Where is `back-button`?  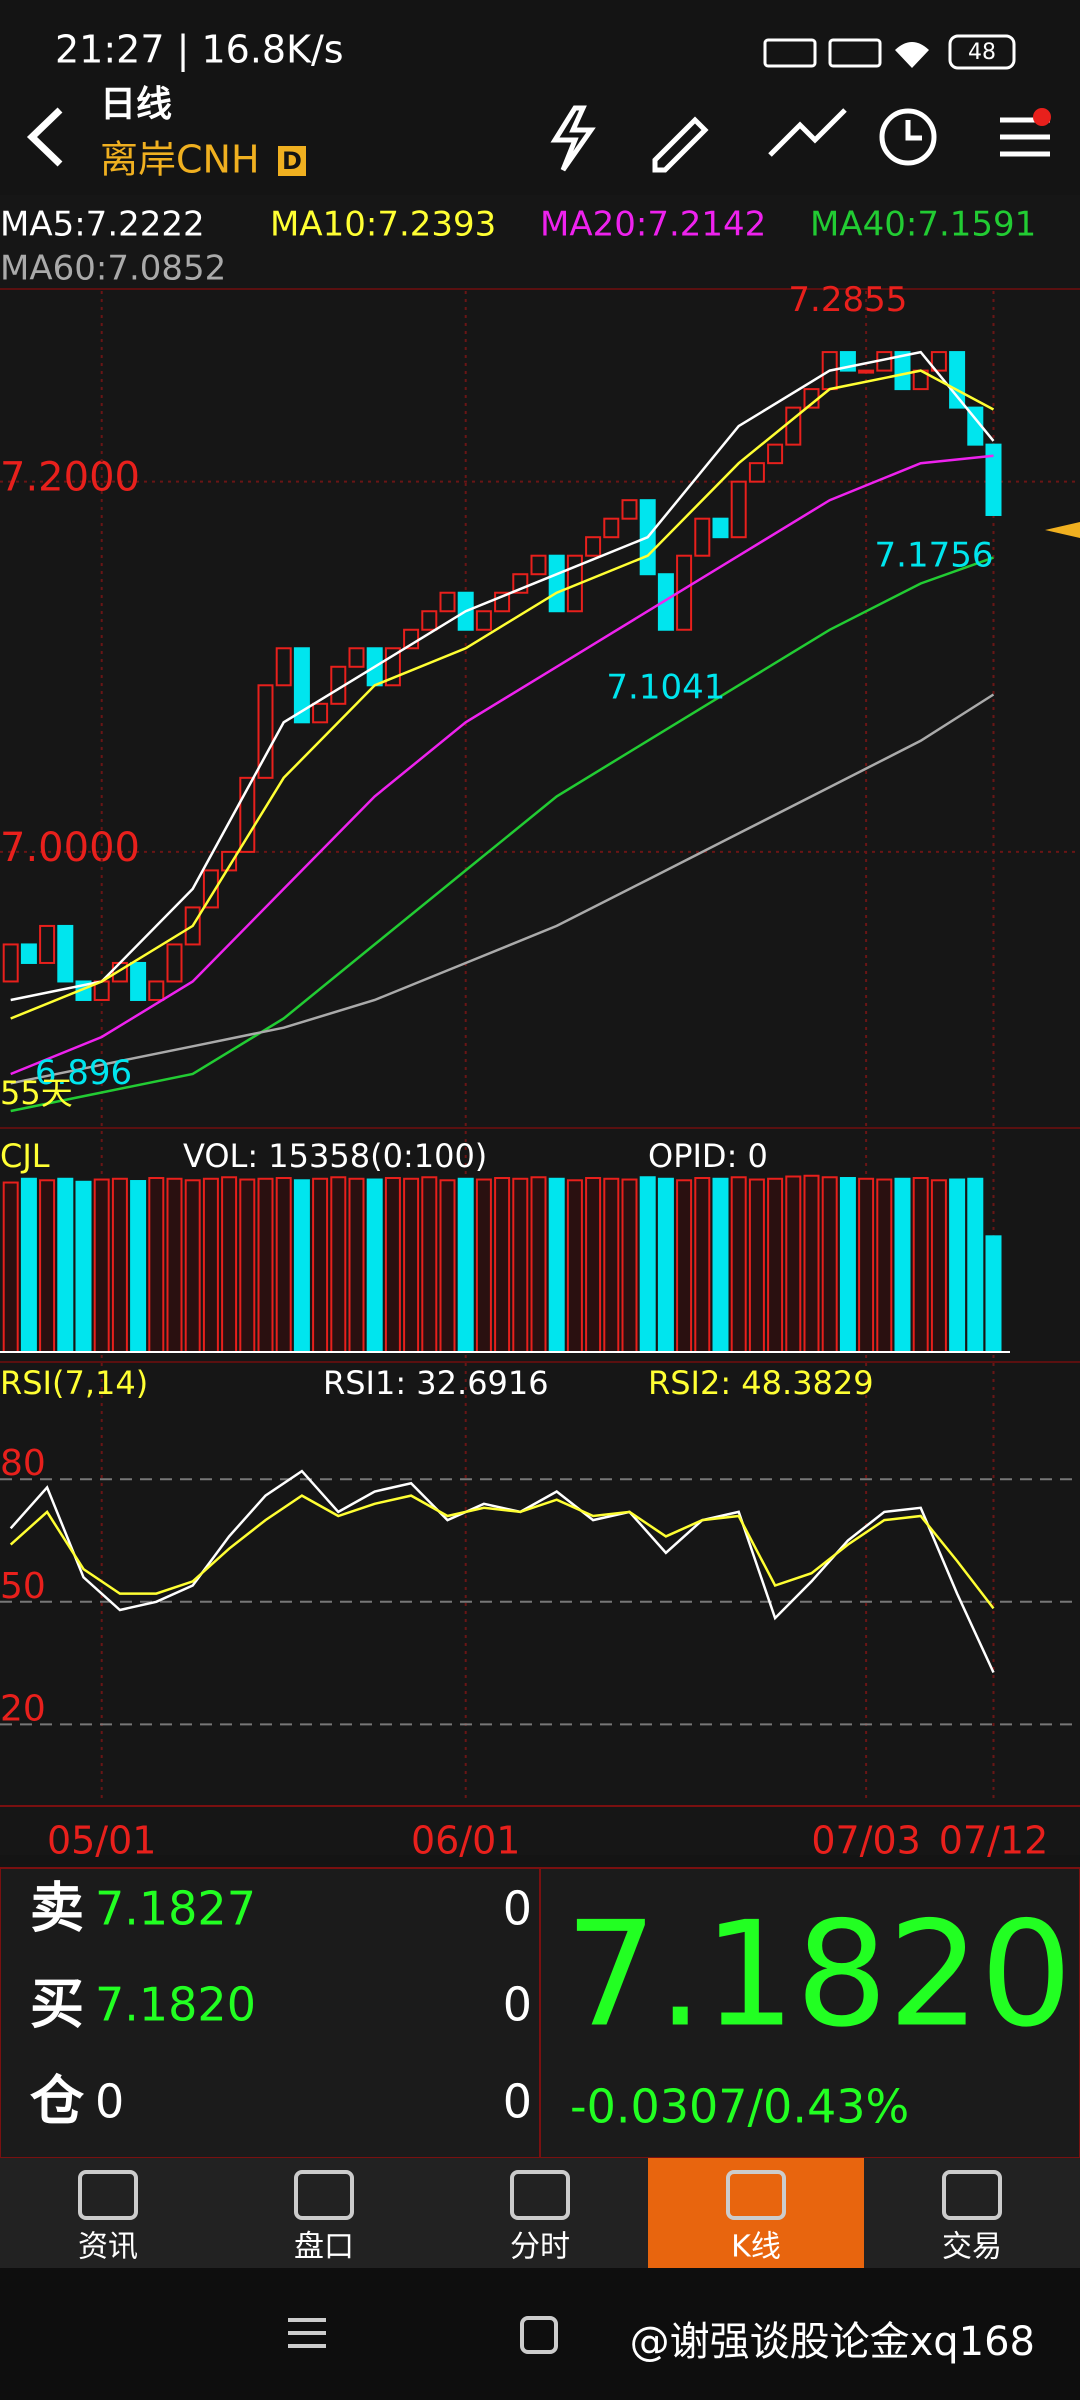 back-button is located at coordinates (44, 137).